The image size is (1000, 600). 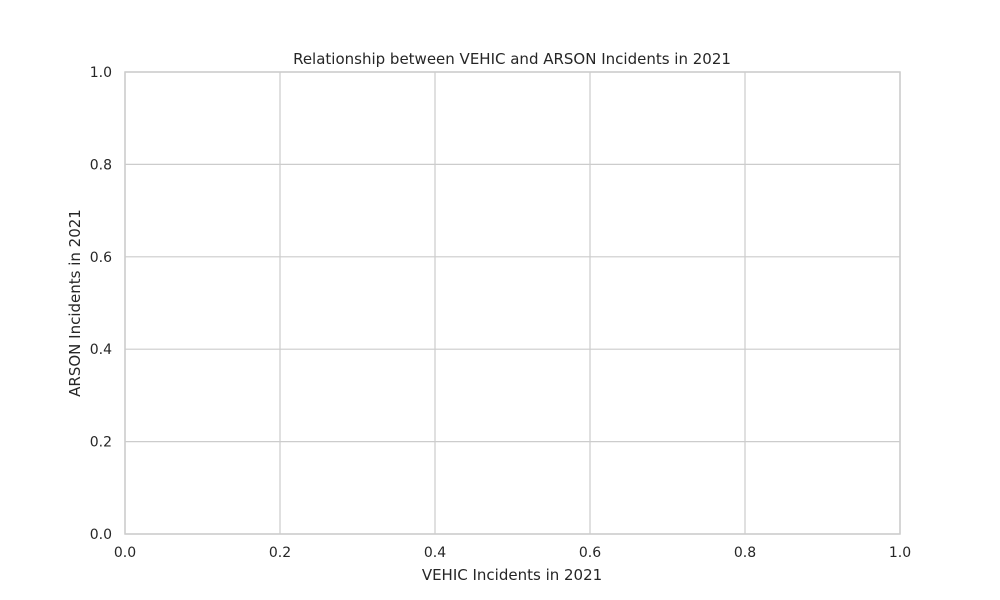 What do you see at coordinates (101, 73) in the screenshot?
I see `y-tick-label: 1.0` at bounding box center [101, 73].